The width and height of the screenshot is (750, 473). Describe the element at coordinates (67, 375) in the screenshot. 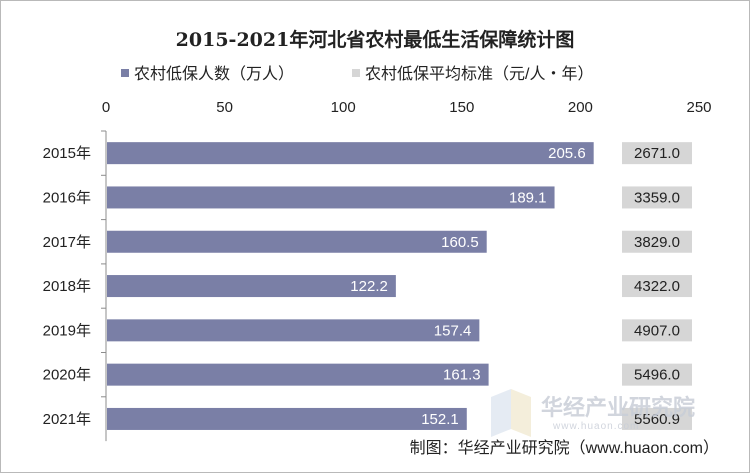

I see `category-label-5: 2020年` at that location.